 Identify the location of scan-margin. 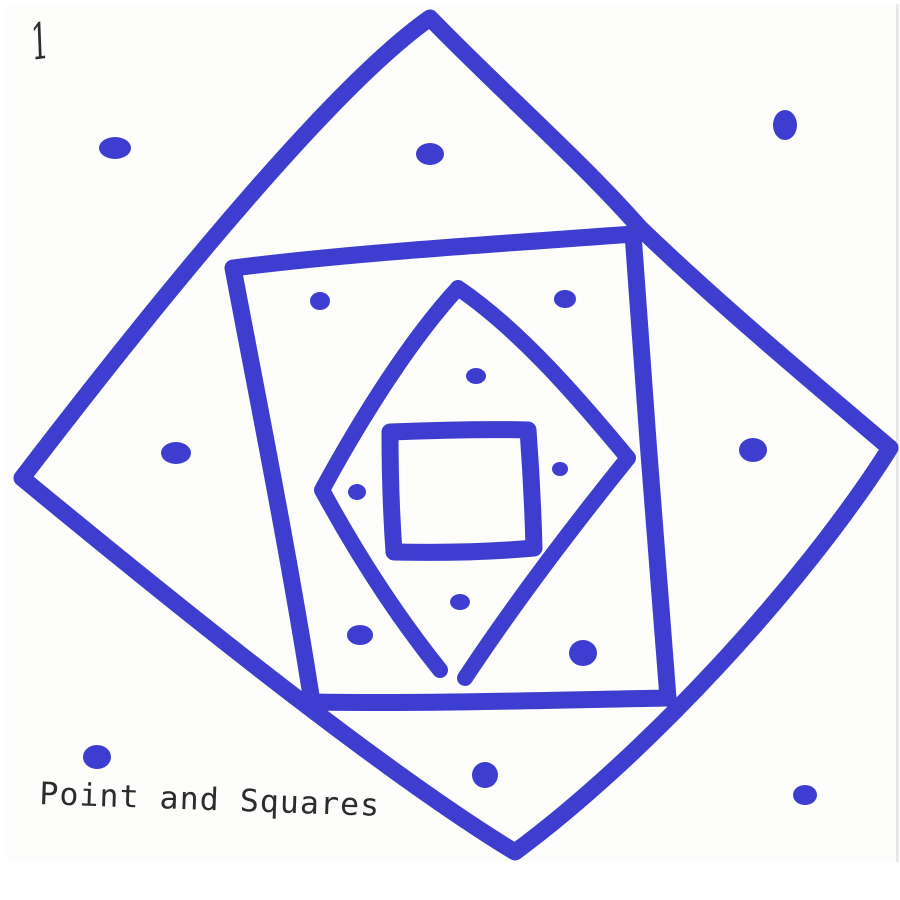
(450, 881).